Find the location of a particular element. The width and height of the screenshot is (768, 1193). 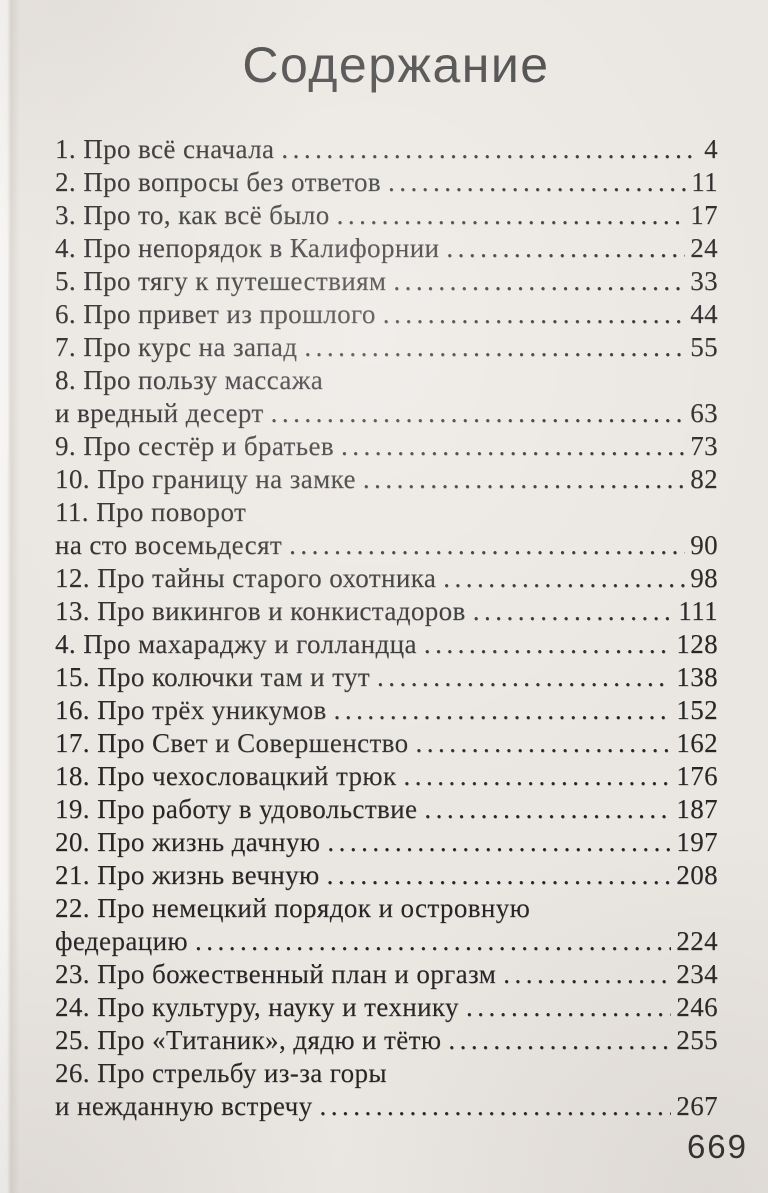

toc-entry-title: 4. Про непорядок в Калифорнии is located at coordinates (247, 248).